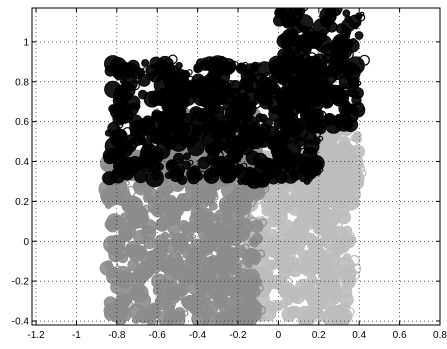 This screenshot has height=349, width=447. I want to click on x-tick-label: 0, so click(279, 335).